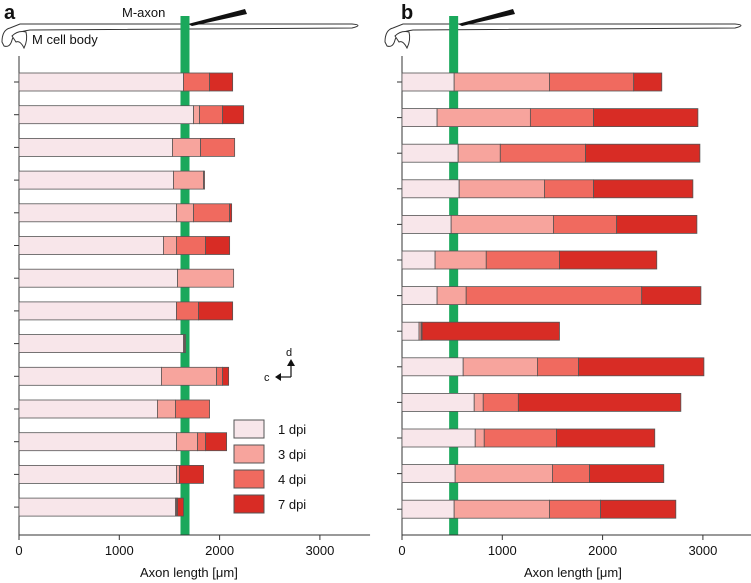 The height and width of the screenshot is (583, 751). What do you see at coordinates (65, 39) in the screenshot?
I see `m-cell-body-label: M cell body` at bounding box center [65, 39].